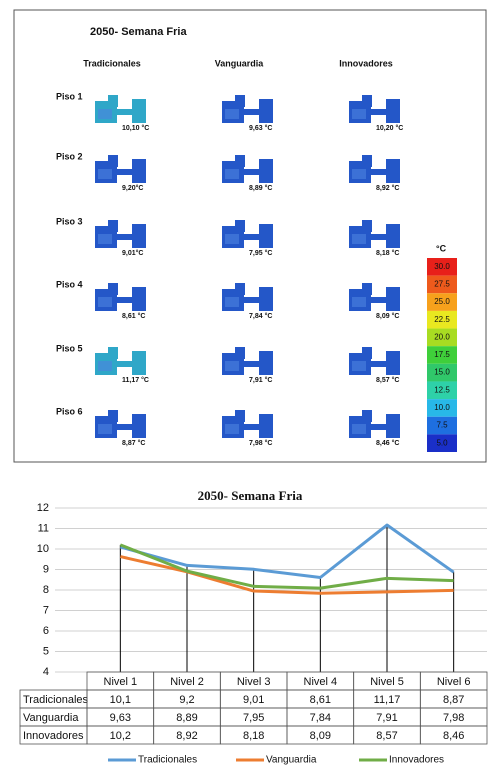 Image resolution: width=500 pixels, height=776 pixels. I want to click on column-header: Tradicionales, so click(112, 63).